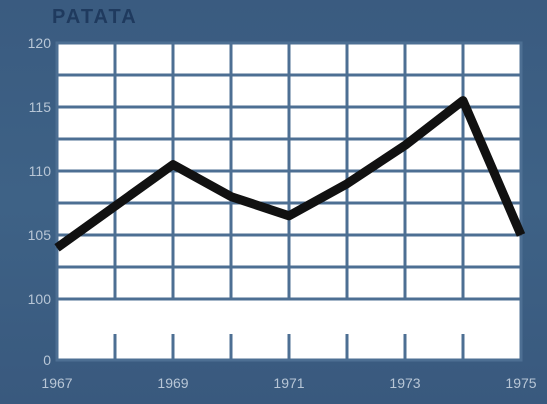  Describe the element at coordinates (520, 383) in the screenshot. I see `x-tick-label: 1975` at that location.